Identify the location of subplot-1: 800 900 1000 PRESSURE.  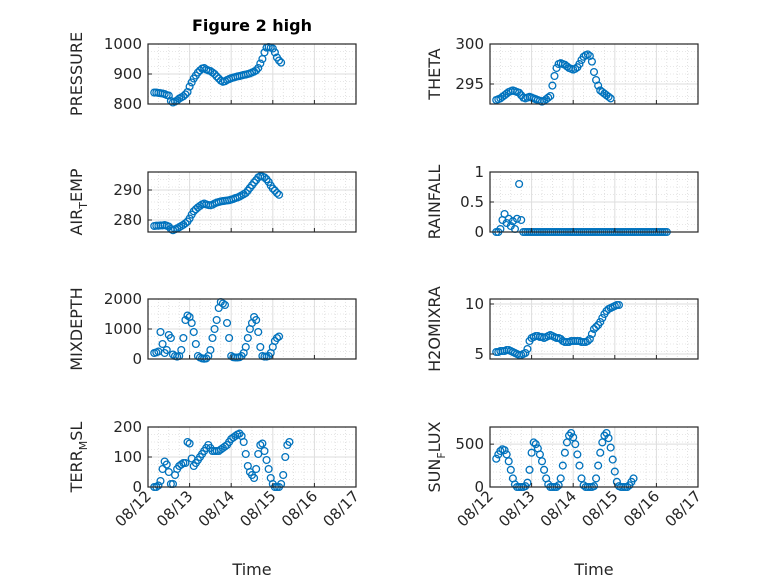
(212, 74).